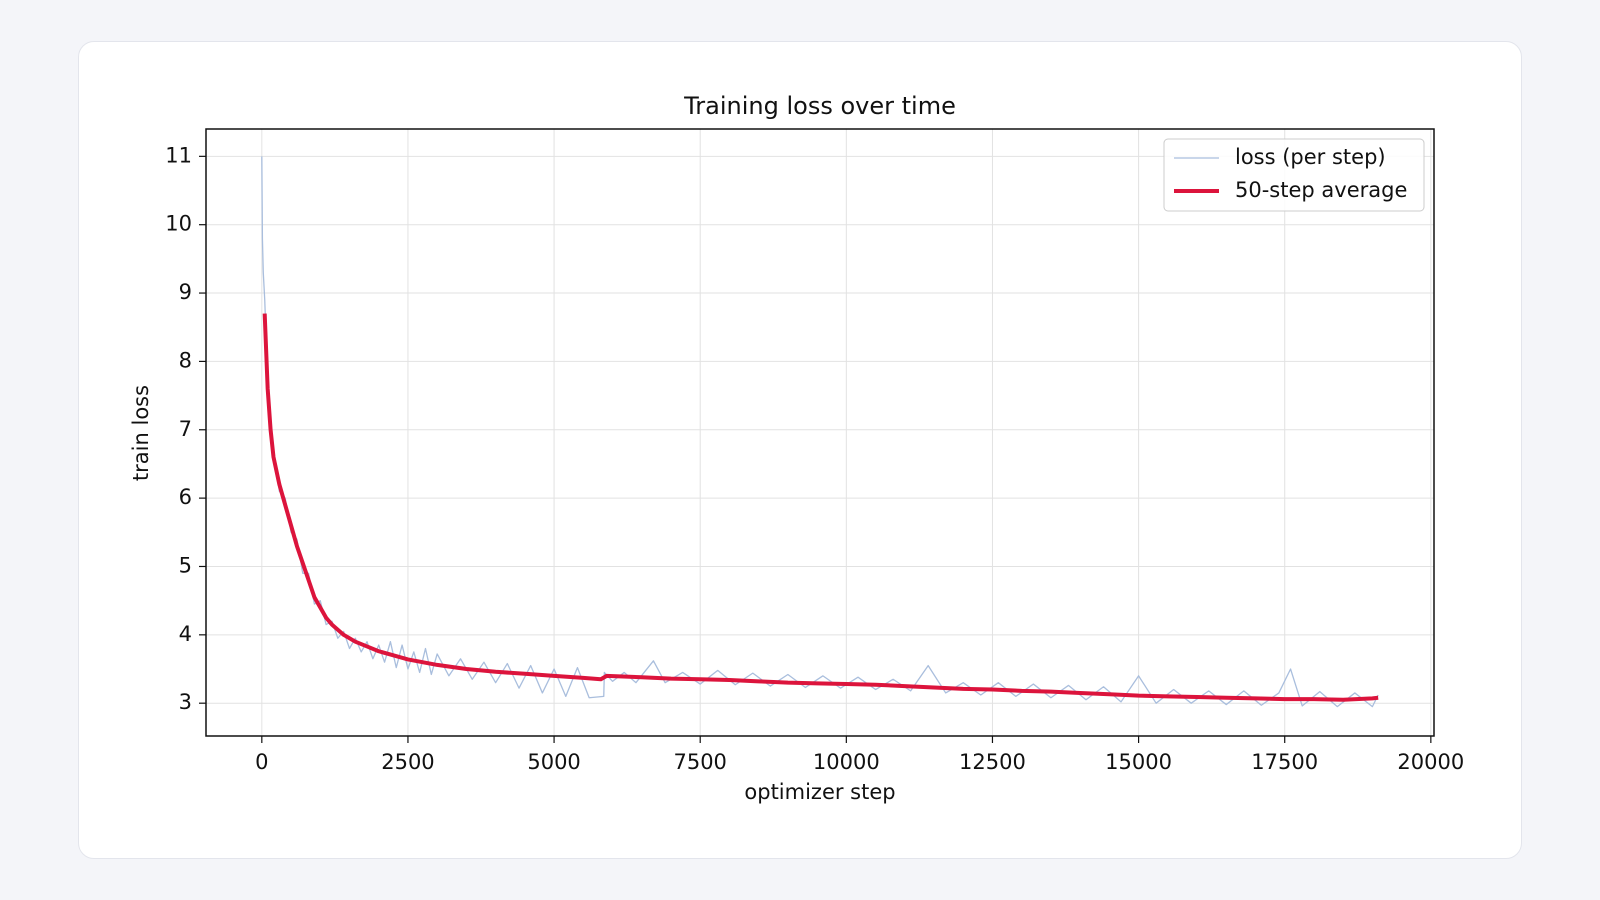 This screenshot has width=1600, height=900. Describe the element at coordinates (1310, 157) in the screenshot. I see `legend-label: loss (per step)` at that location.